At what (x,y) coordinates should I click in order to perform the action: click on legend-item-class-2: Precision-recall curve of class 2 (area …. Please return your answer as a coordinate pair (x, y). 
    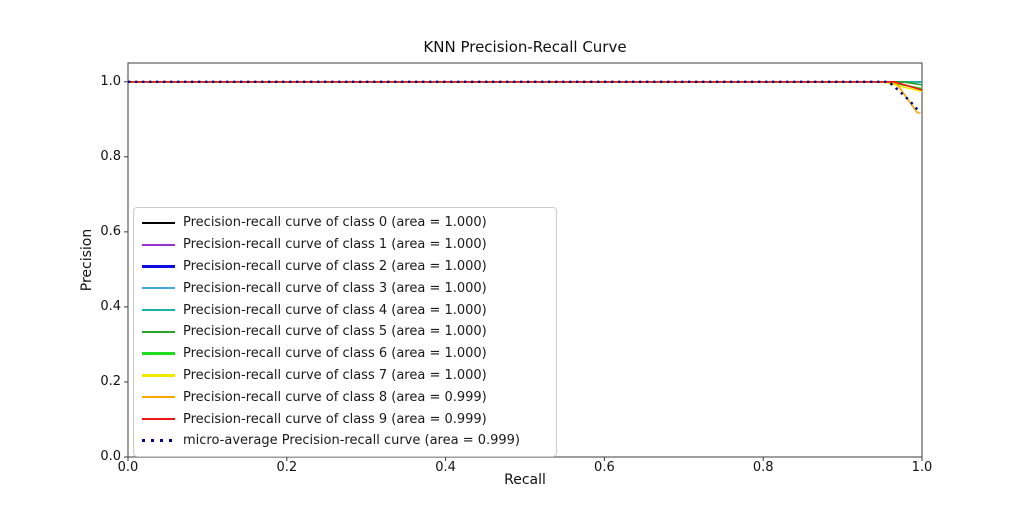
    Looking at the image, I should click on (345, 267).